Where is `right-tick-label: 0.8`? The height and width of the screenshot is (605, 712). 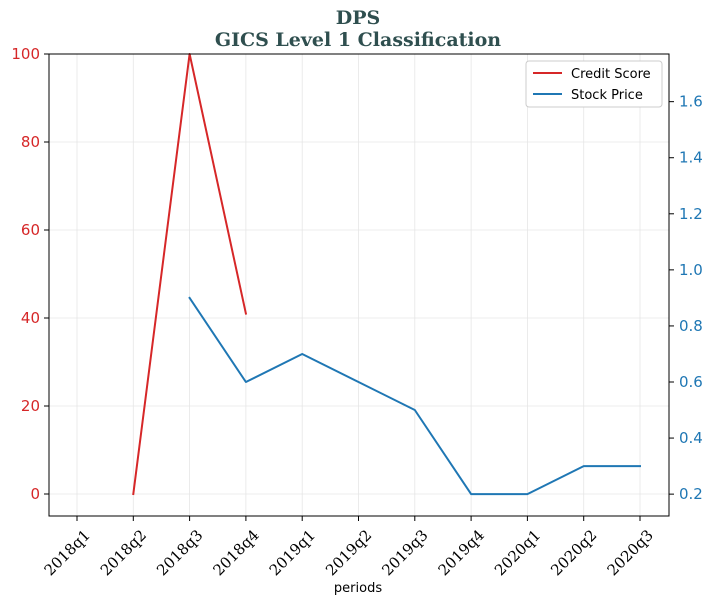
right-tick-label: 0.8 is located at coordinates (691, 326).